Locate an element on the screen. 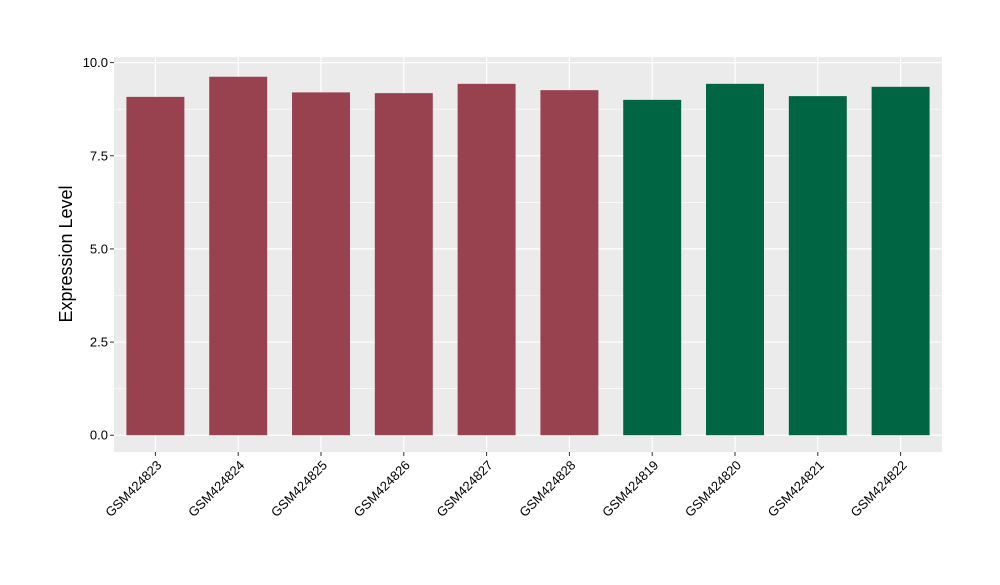 The width and height of the screenshot is (1000, 585). y-tick-label: 2.5 is located at coordinates (99, 342).